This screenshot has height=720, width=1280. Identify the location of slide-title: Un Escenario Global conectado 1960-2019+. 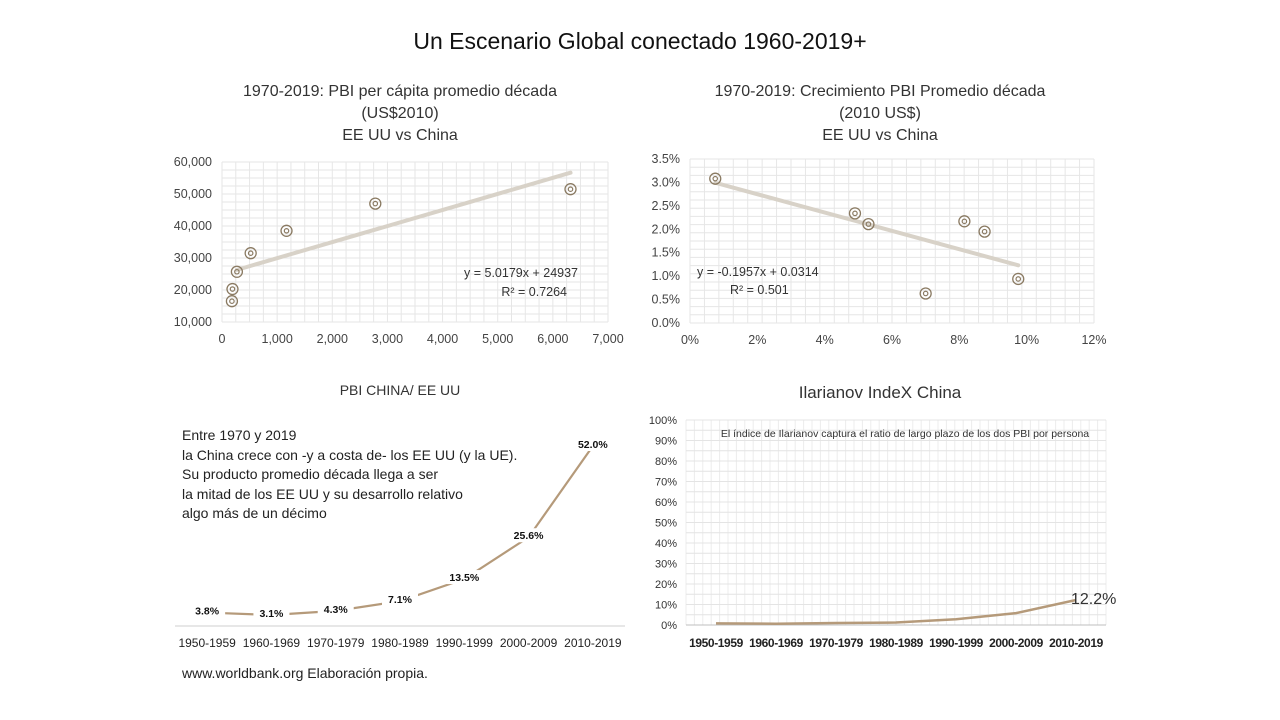
(640, 41).